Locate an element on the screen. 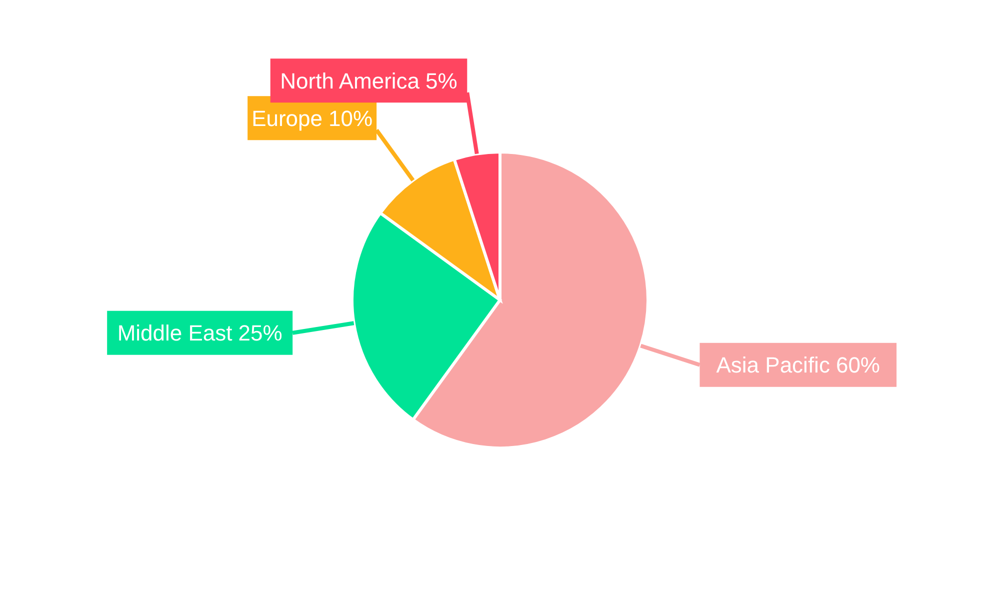  data-label: 25% is located at coordinates (260, 333).